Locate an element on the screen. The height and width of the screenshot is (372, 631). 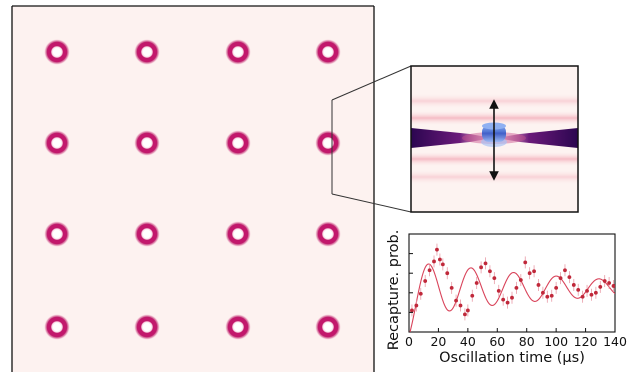
x-axis-title: Oscillation time (μs) is located at coordinates (512, 358).